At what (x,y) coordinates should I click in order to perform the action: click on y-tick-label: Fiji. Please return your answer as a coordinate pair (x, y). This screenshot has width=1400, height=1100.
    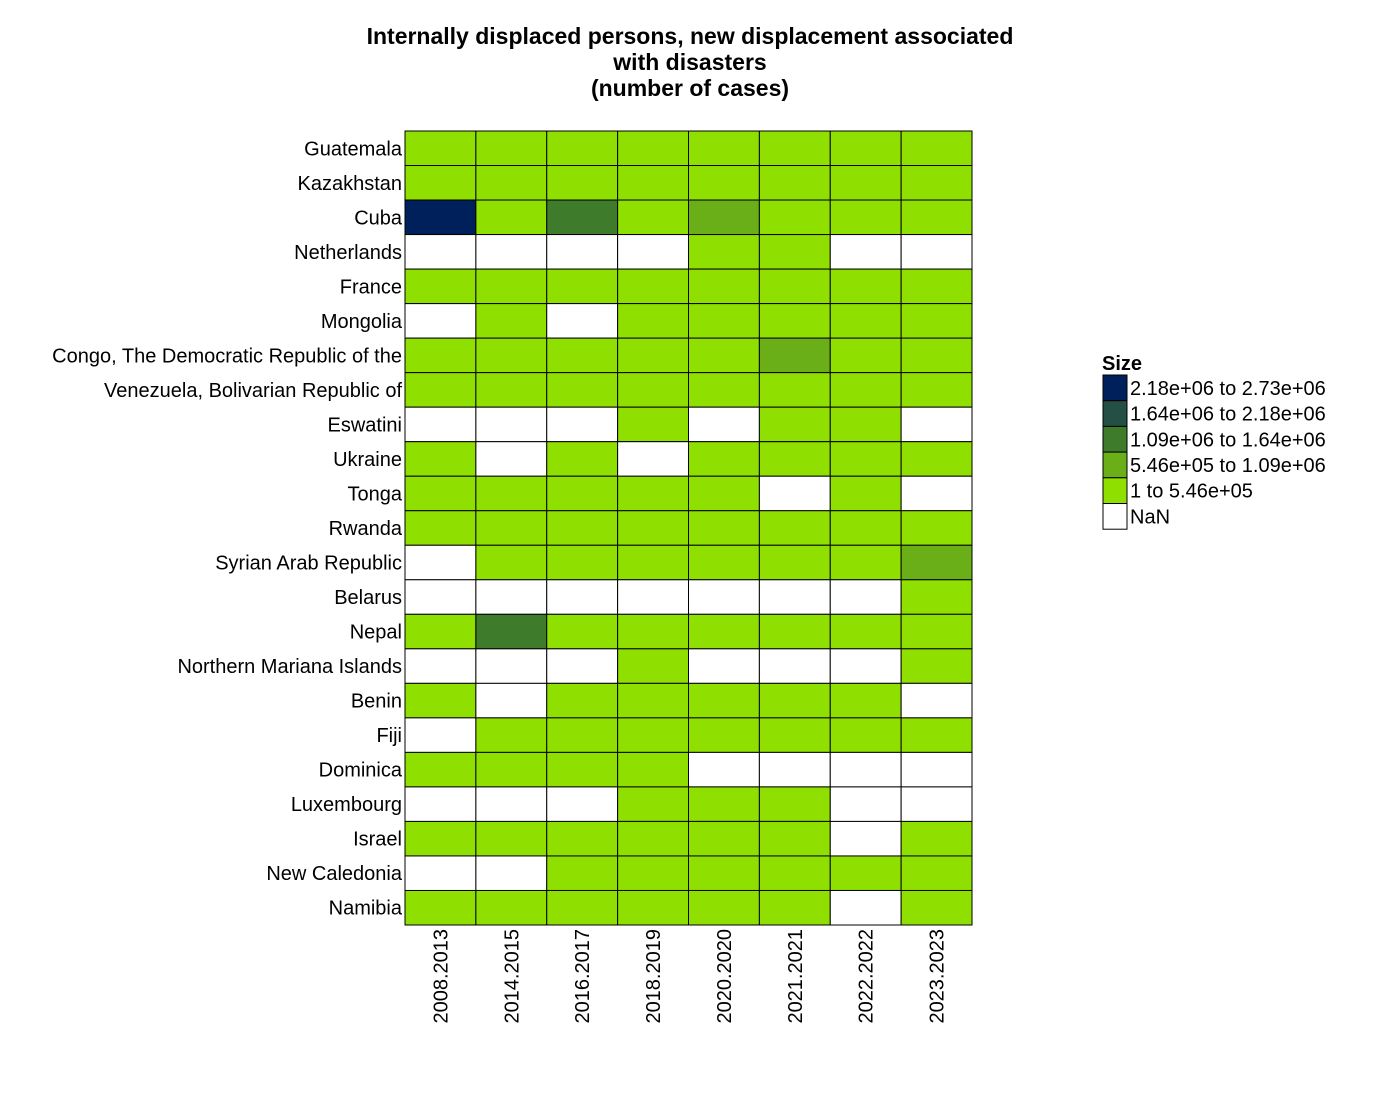
    Looking at the image, I should click on (389, 736).